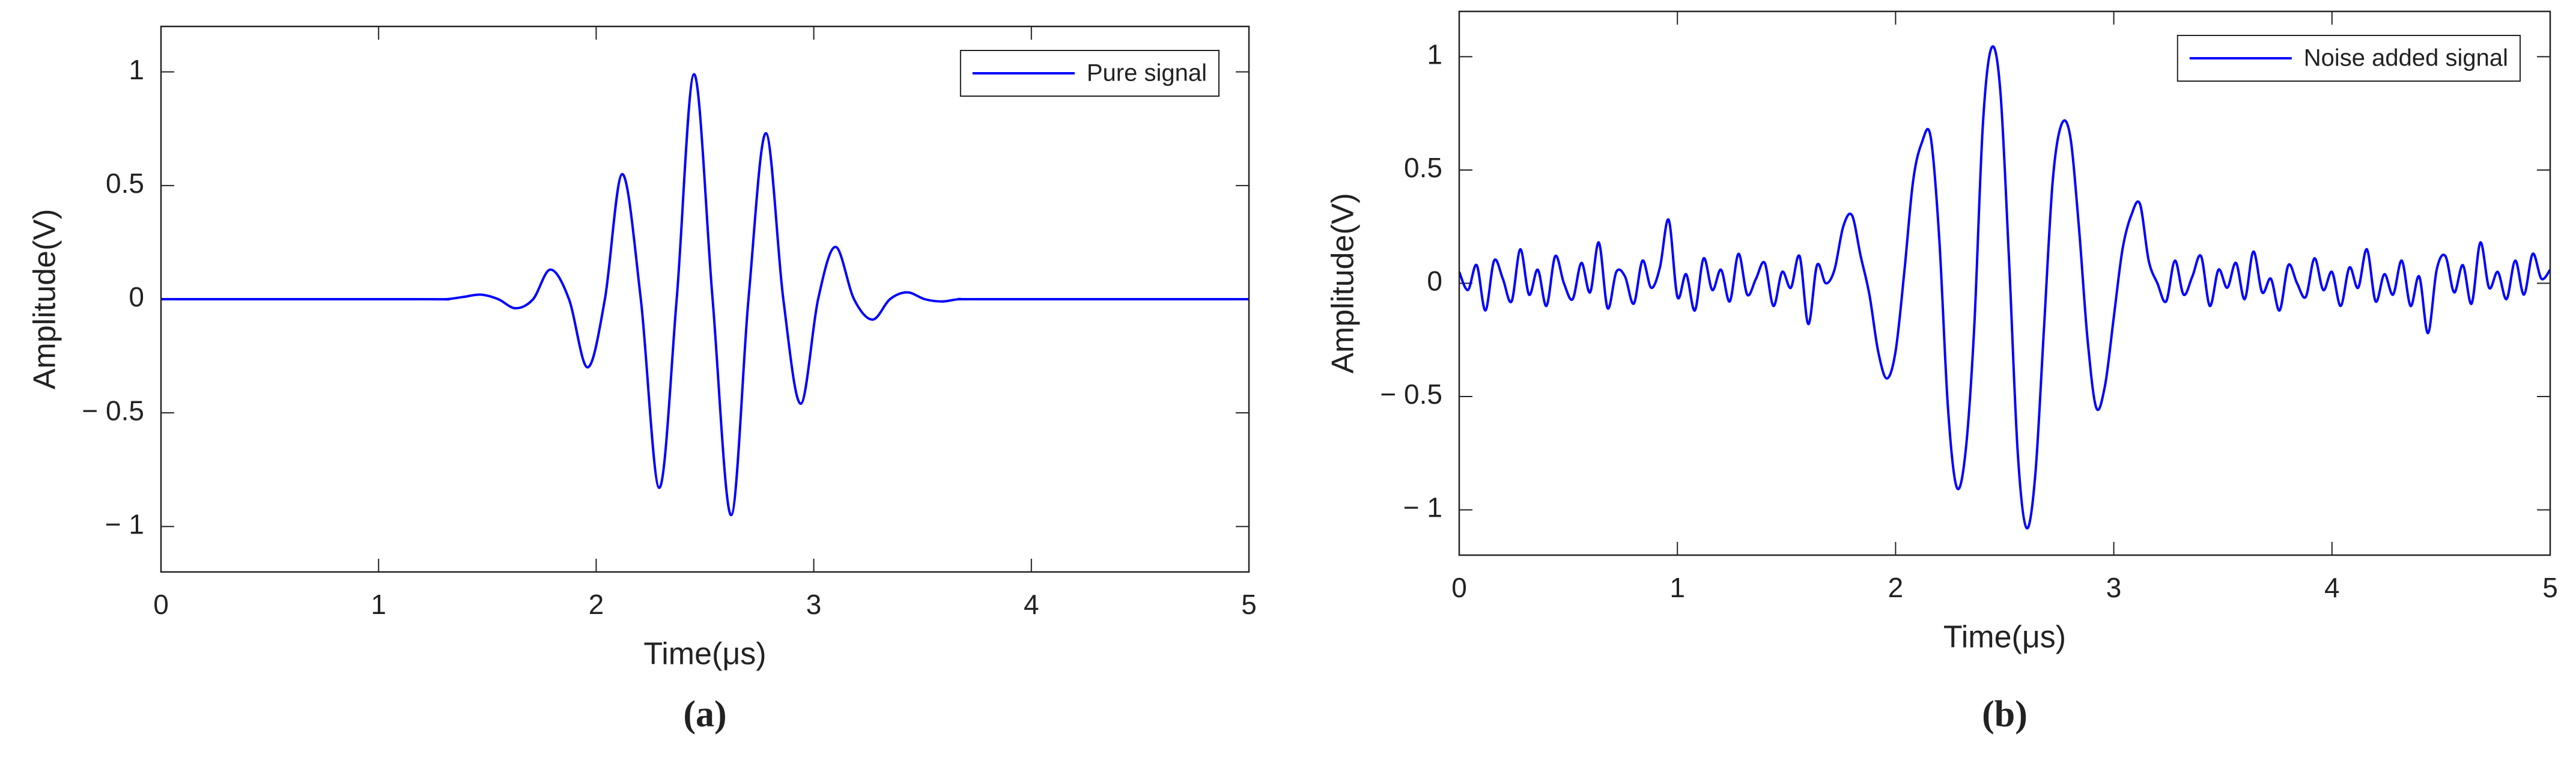 The width and height of the screenshot is (2576, 760). Describe the element at coordinates (2406, 58) in the screenshot. I see `legend-label: Noise added signal` at that location.